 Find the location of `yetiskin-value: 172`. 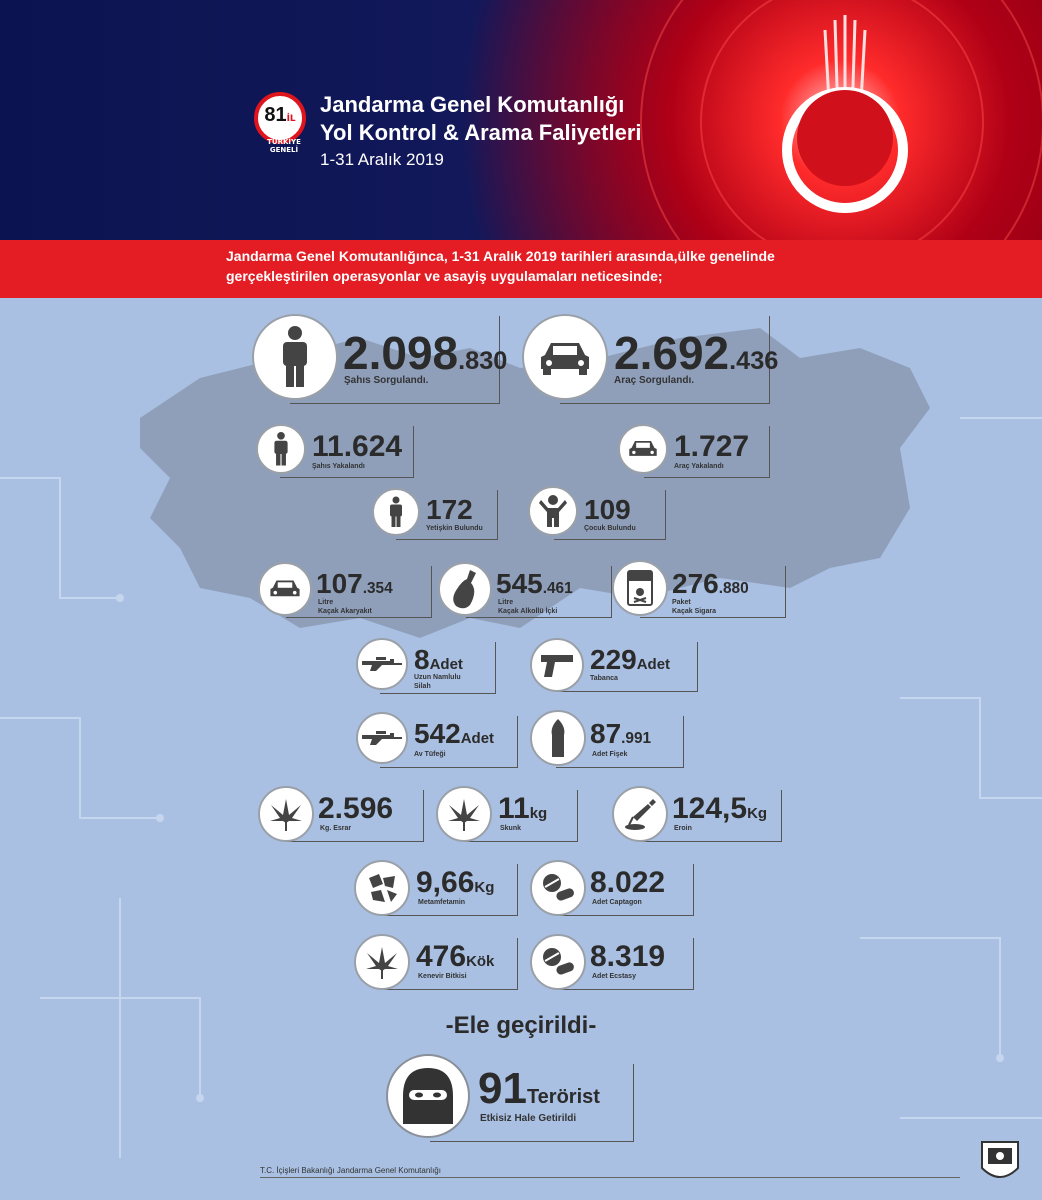

yetiskin-value: 172 is located at coordinates (449, 509).